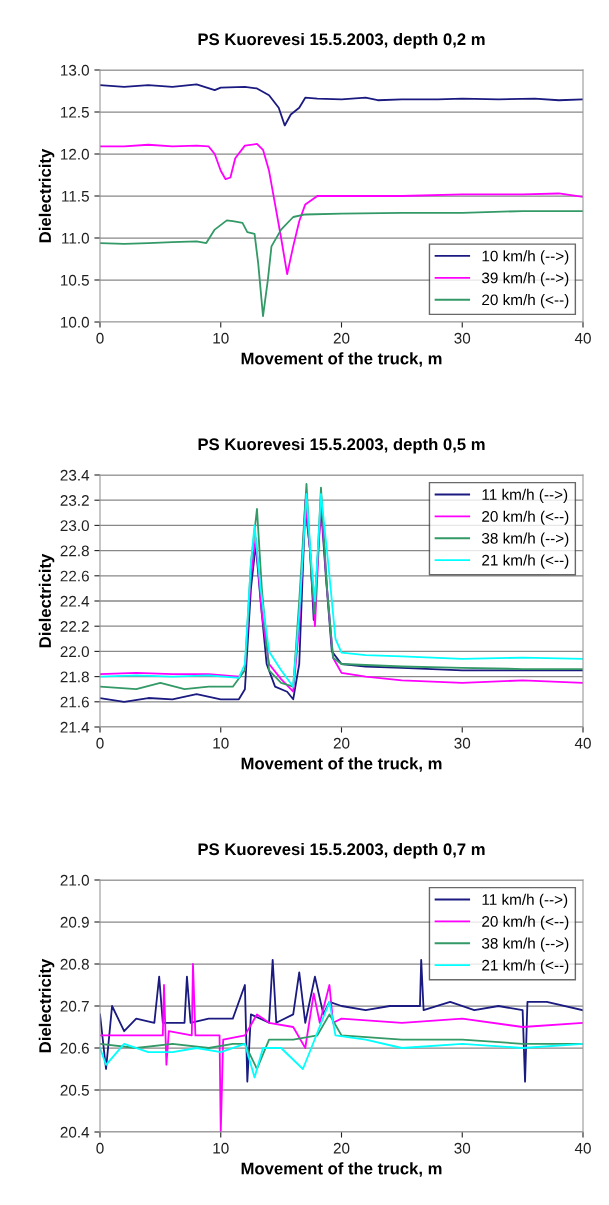  I want to click on y-tick-label: 22.4, so click(75, 601).